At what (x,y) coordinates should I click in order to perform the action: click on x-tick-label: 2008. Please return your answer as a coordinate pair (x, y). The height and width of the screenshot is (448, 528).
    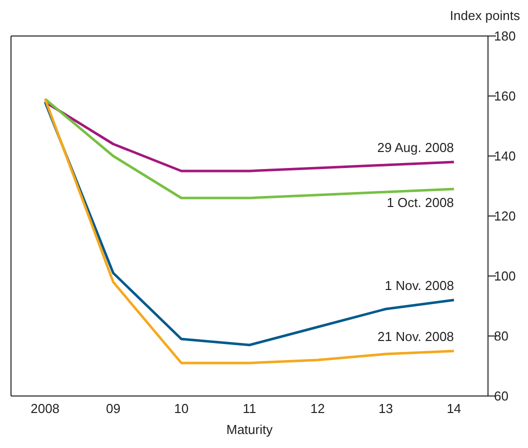
    Looking at the image, I should click on (45, 408).